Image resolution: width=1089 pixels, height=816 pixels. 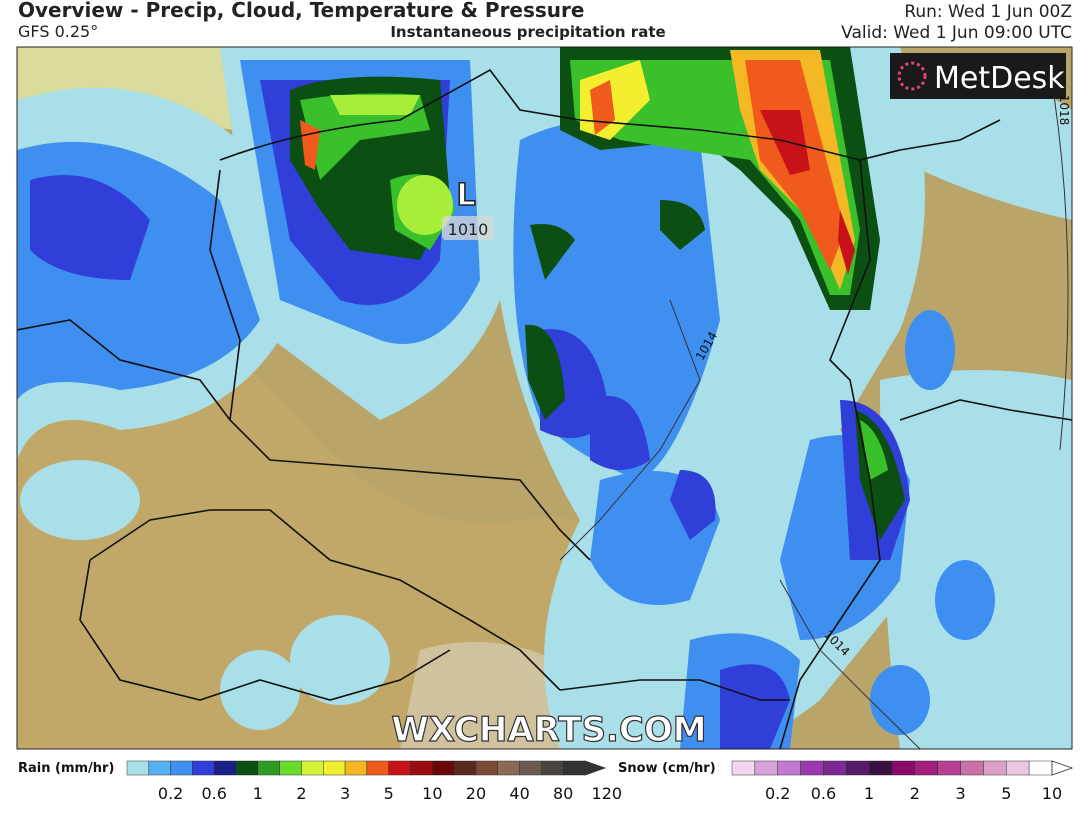 I want to click on valid: Valid: Wed 1 Jun 09:00 UTC, so click(x=956, y=33).